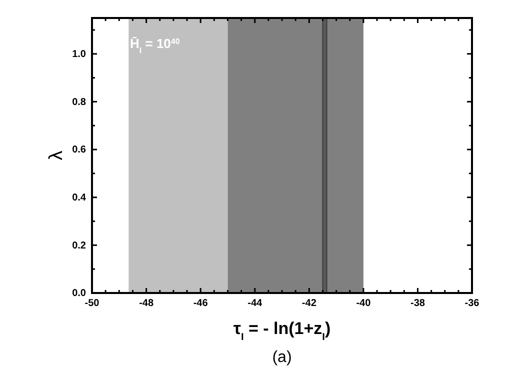 The height and width of the screenshot is (378, 505). Describe the element at coordinates (282, 357) in the screenshot. I see `text: (a)` at that location.